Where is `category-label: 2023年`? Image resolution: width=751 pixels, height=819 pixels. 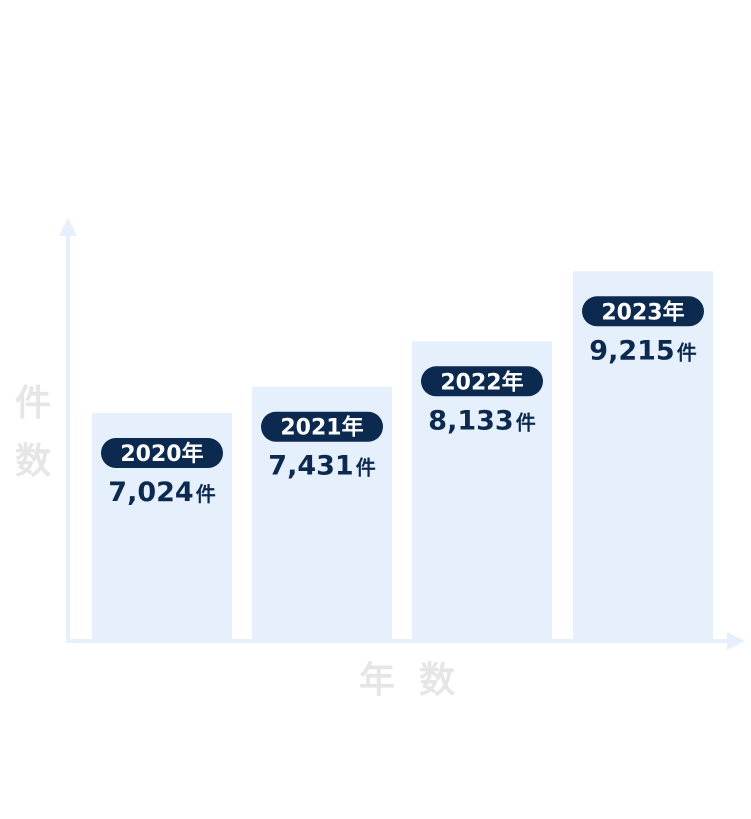 category-label: 2023年 is located at coordinates (642, 312).